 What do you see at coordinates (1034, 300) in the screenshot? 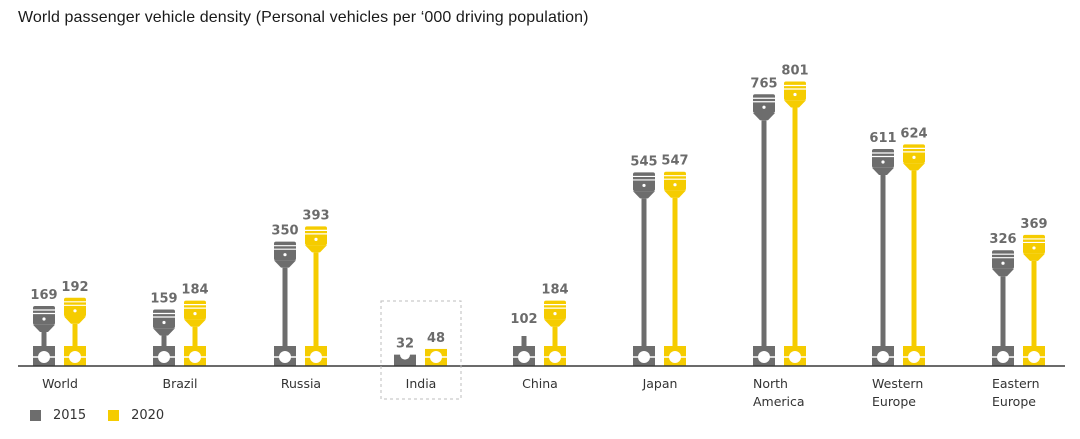
I see `bar-2020-eastern-europe` at bounding box center [1034, 300].